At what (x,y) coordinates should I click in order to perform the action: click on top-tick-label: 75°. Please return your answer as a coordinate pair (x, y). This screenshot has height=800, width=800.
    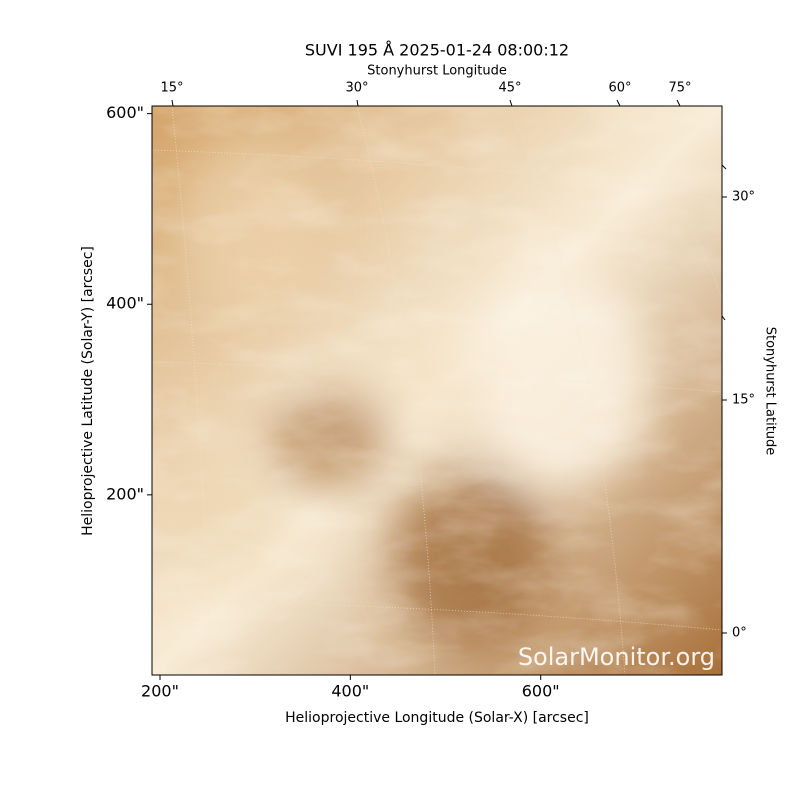
    Looking at the image, I should click on (679, 88).